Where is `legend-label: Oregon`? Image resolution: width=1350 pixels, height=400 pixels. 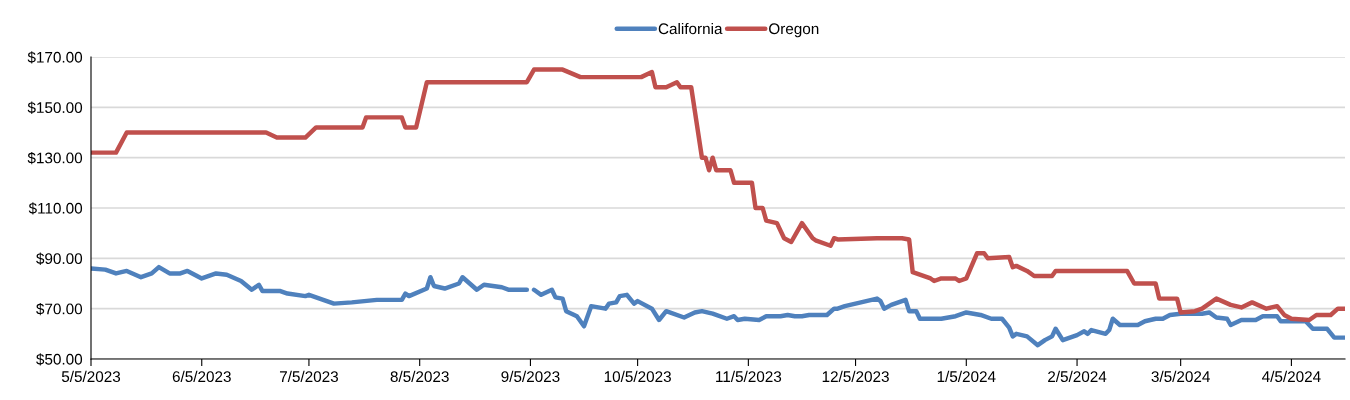 legend-label: Oregon is located at coordinates (794, 30).